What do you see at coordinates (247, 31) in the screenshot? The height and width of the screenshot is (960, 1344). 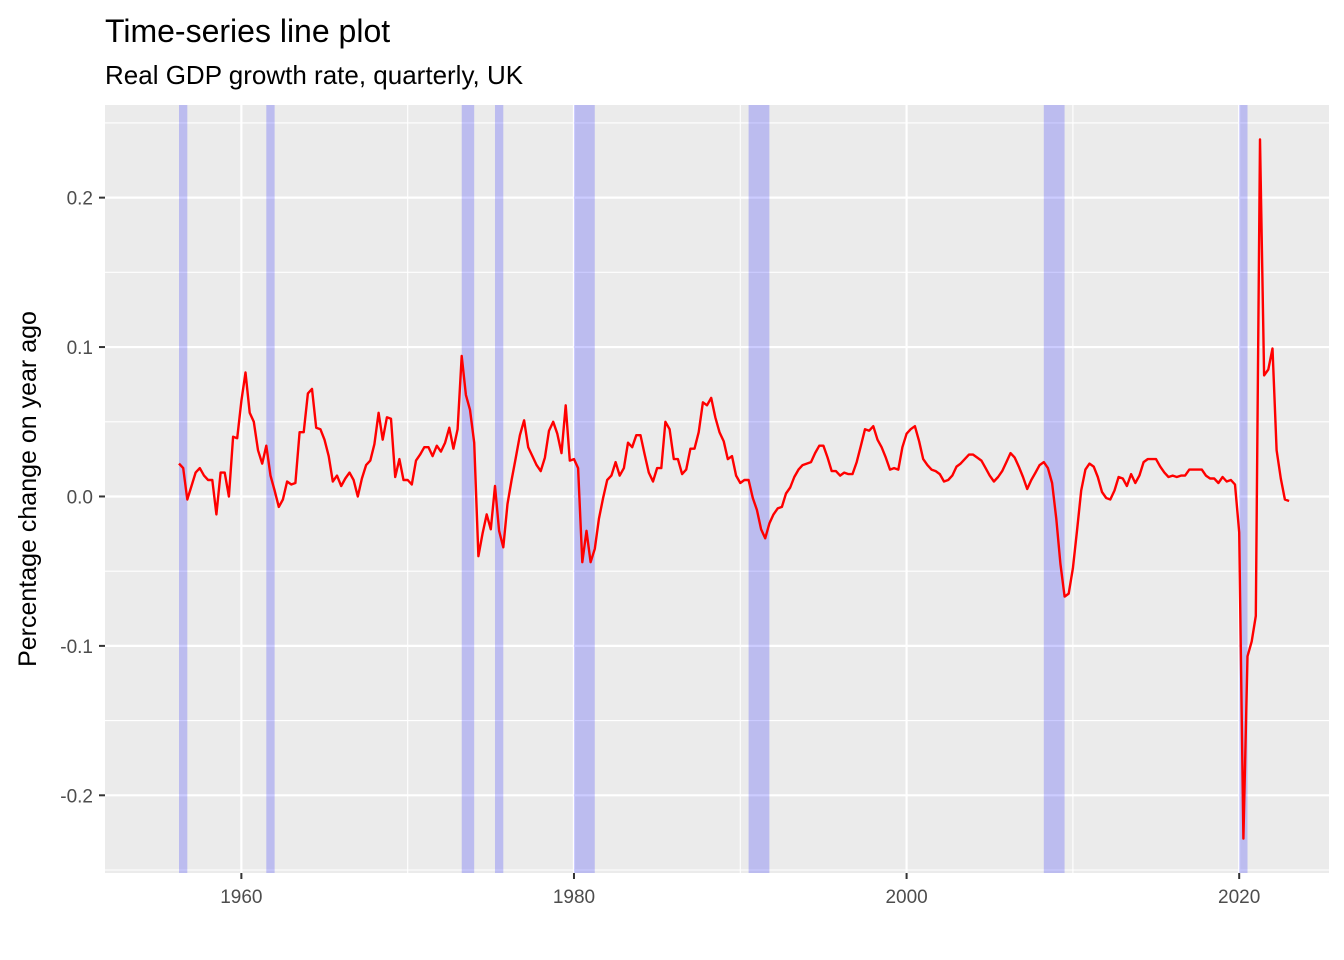 I see `chart-title: Time-series line plot` at bounding box center [247, 31].